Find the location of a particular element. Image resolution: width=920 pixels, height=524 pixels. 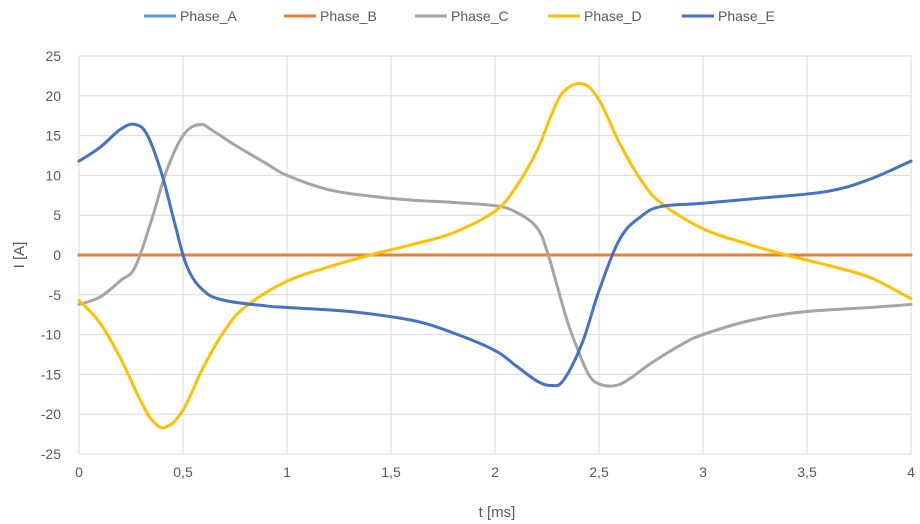

y-tick-label: 25 is located at coordinates (53, 56).